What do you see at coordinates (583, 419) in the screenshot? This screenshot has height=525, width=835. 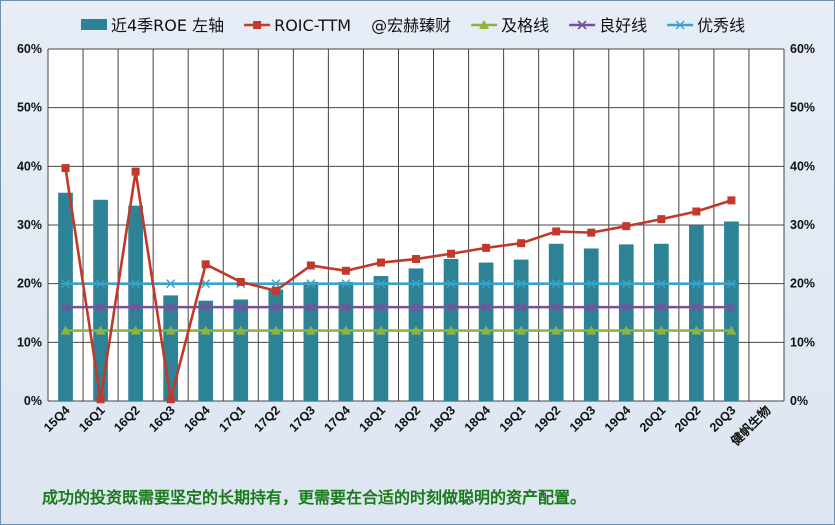 I see `x-tick-label: 19Q3` at bounding box center [583, 419].